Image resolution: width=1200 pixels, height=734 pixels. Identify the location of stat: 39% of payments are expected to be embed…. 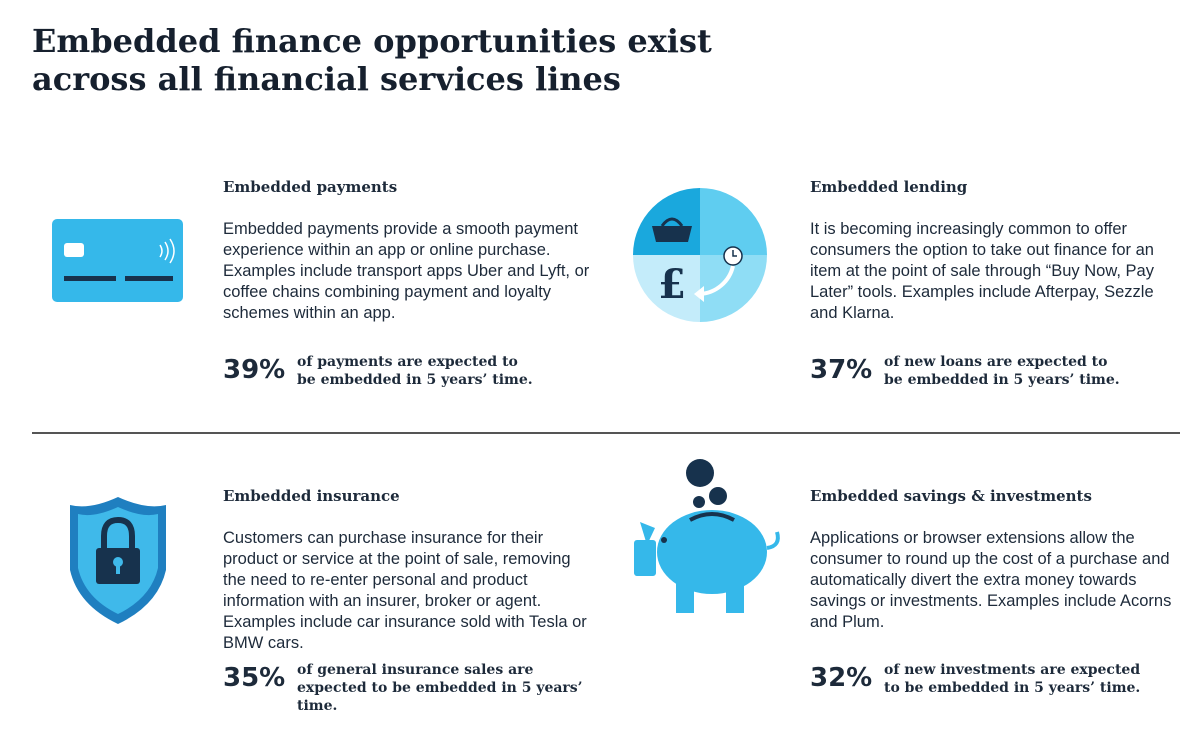
(380, 371).